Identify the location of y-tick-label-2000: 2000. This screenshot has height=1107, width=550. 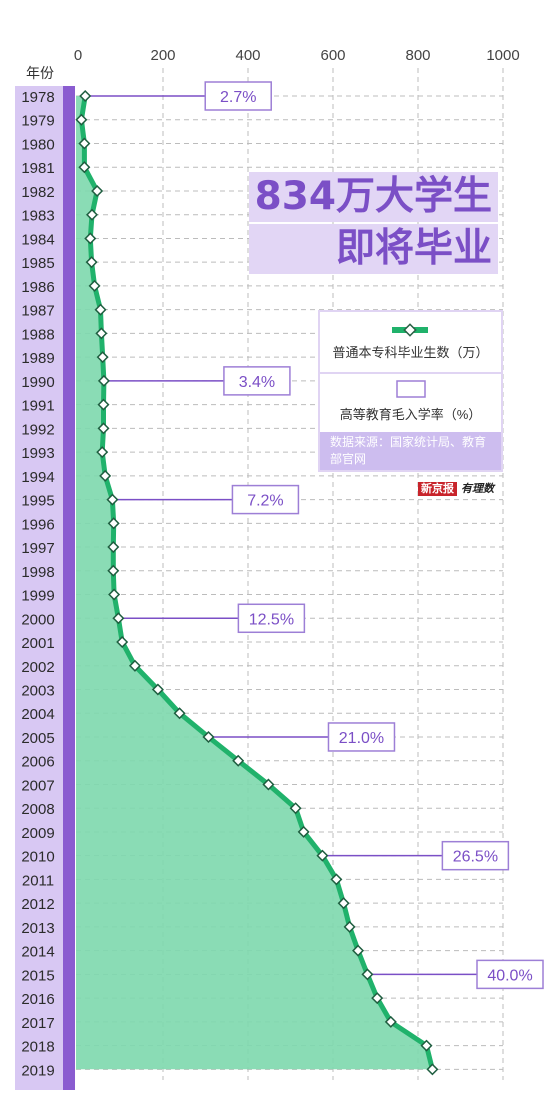
(37, 619).